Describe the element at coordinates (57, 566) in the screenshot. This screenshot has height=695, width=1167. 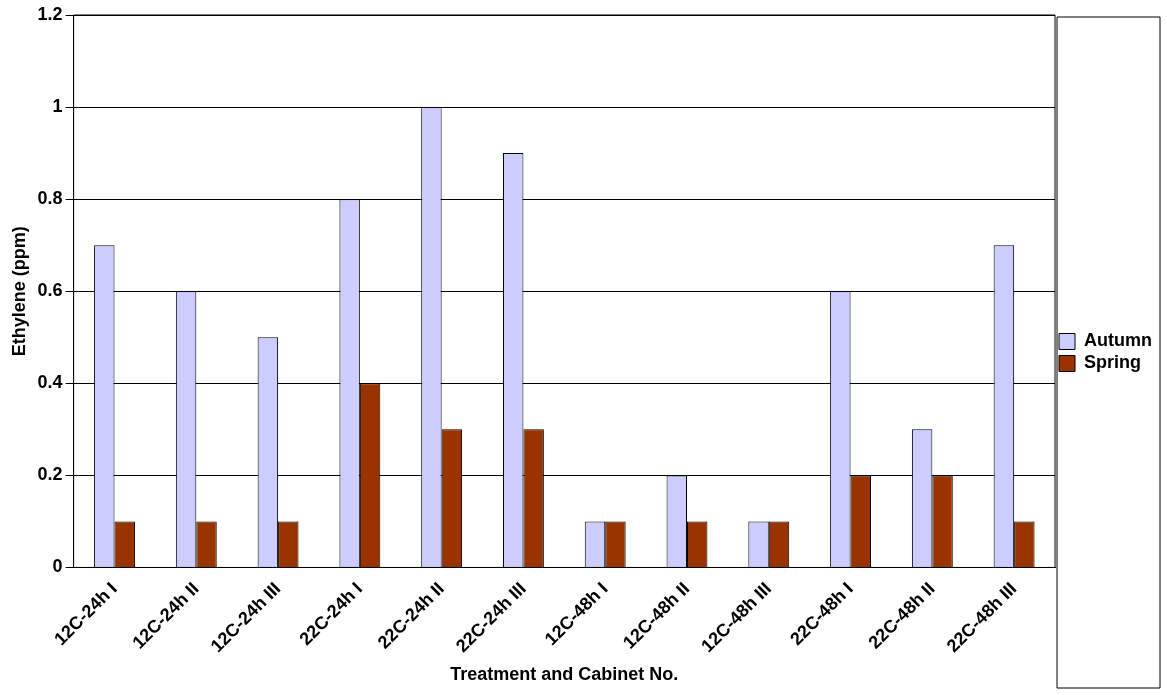
I see `y-tick-label: 0` at that location.